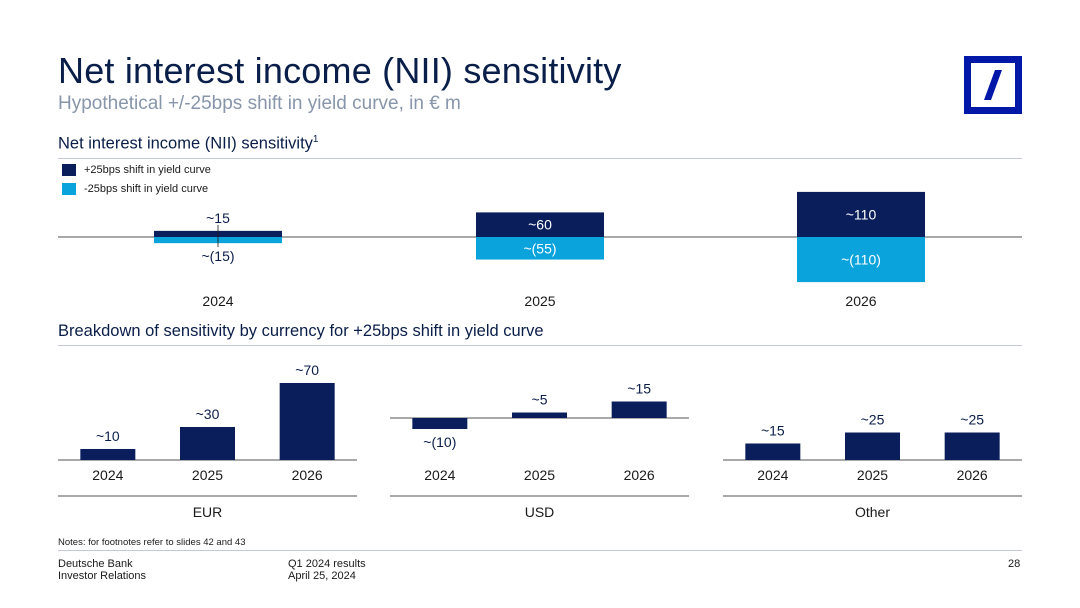 The height and width of the screenshot is (608, 1080). What do you see at coordinates (440, 423) in the screenshot?
I see `usd-bar-2024` at bounding box center [440, 423].